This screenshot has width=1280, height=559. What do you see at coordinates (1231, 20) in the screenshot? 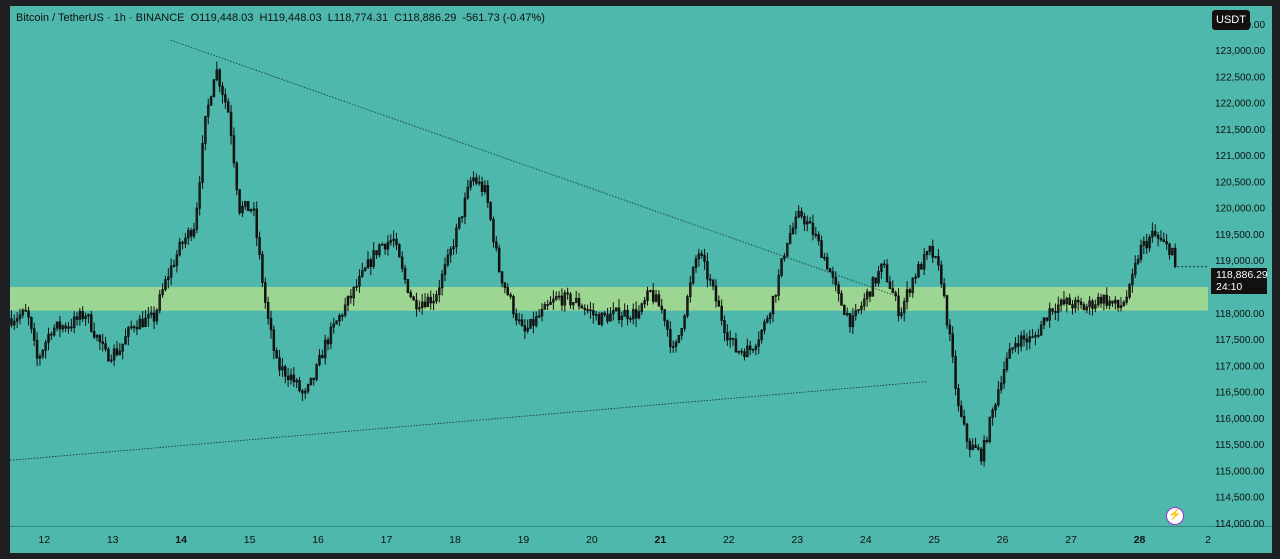
I see `currency-button: USDT` at bounding box center [1231, 20].